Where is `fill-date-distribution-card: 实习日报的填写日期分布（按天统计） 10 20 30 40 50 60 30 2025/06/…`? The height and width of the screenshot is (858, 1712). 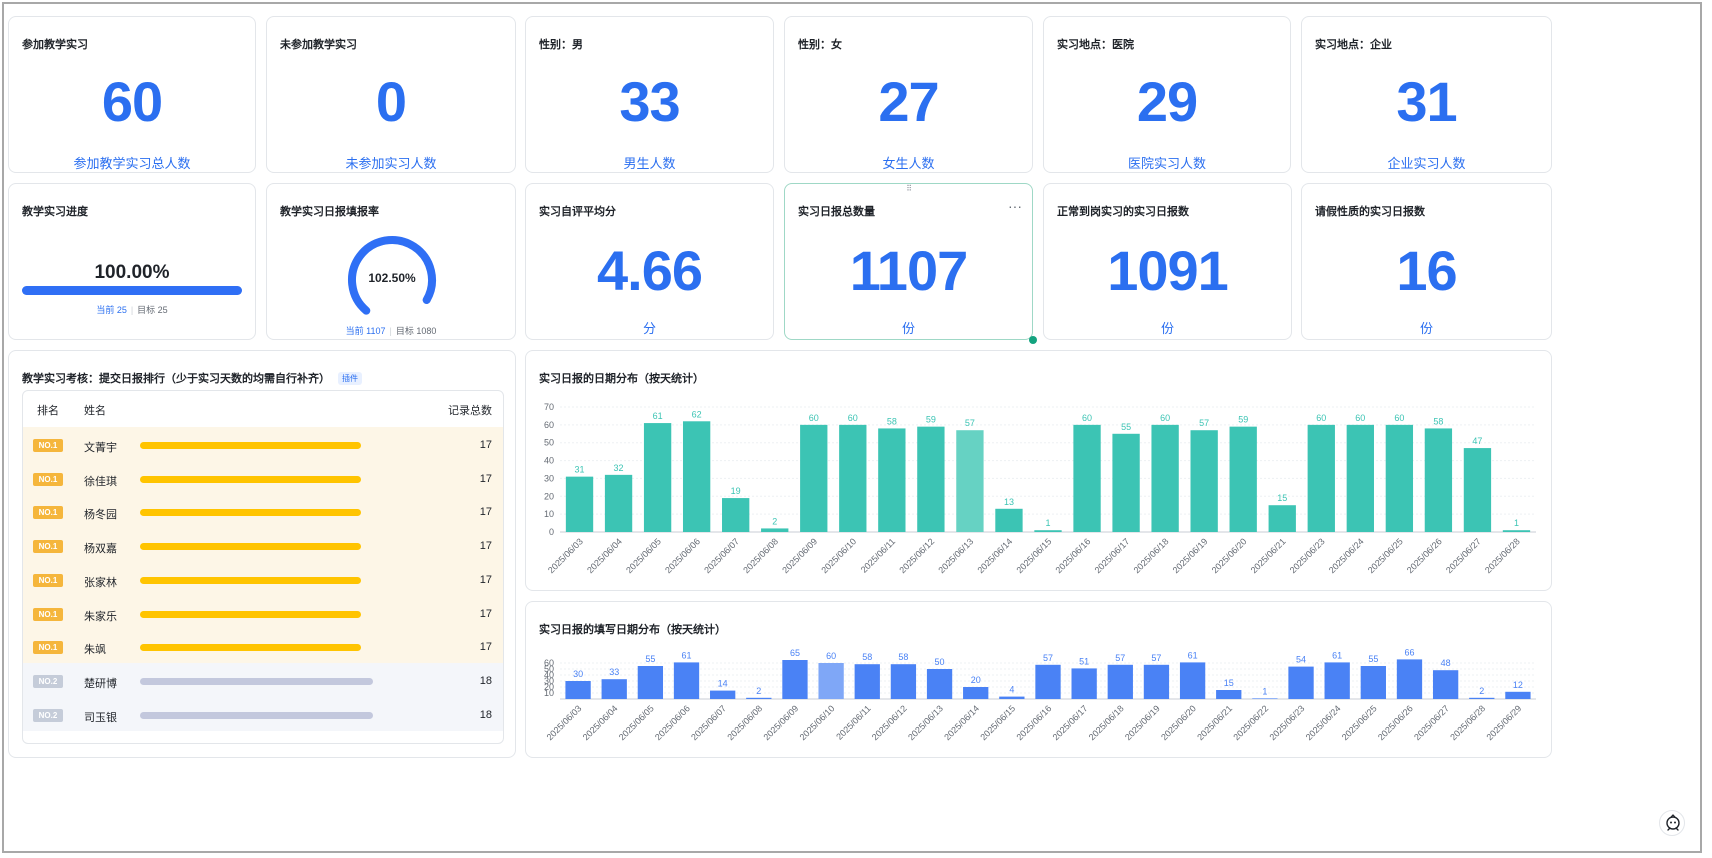 fill-date-distribution-card: 实习日报的填写日期分布（按天统计） 10 20 30 40 50 60 30 2025/06/… is located at coordinates (1038, 679).